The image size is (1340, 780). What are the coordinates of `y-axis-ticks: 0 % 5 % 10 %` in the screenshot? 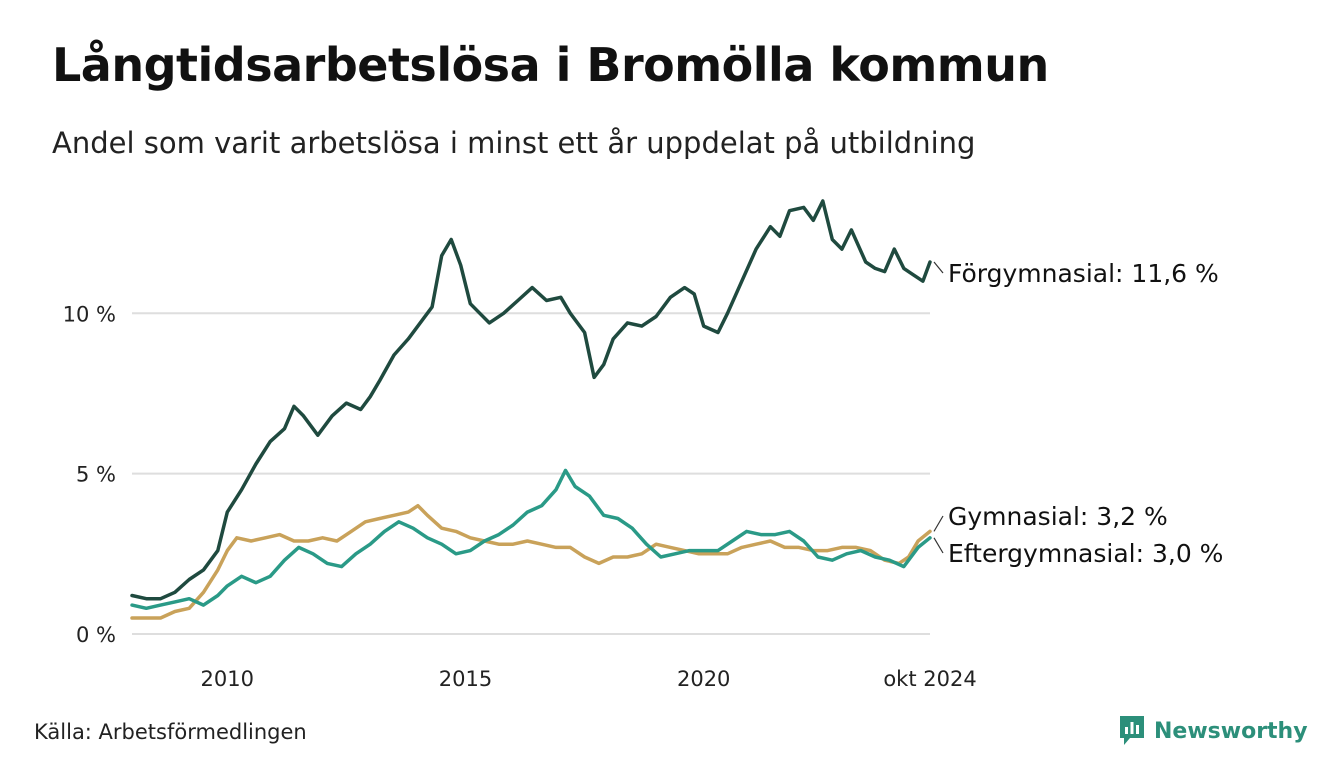 It's located at (89, 474).